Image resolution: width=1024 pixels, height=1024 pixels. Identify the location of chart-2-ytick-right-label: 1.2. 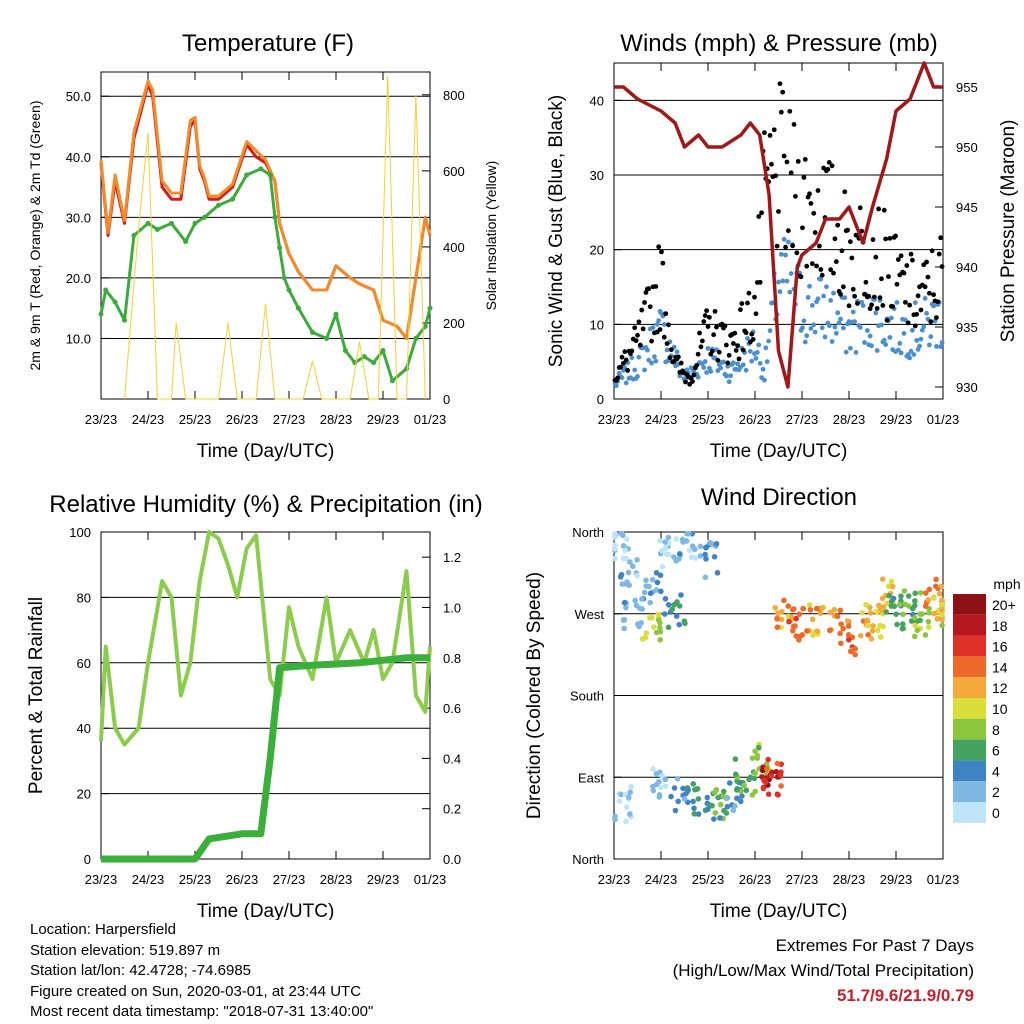
(452, 557).